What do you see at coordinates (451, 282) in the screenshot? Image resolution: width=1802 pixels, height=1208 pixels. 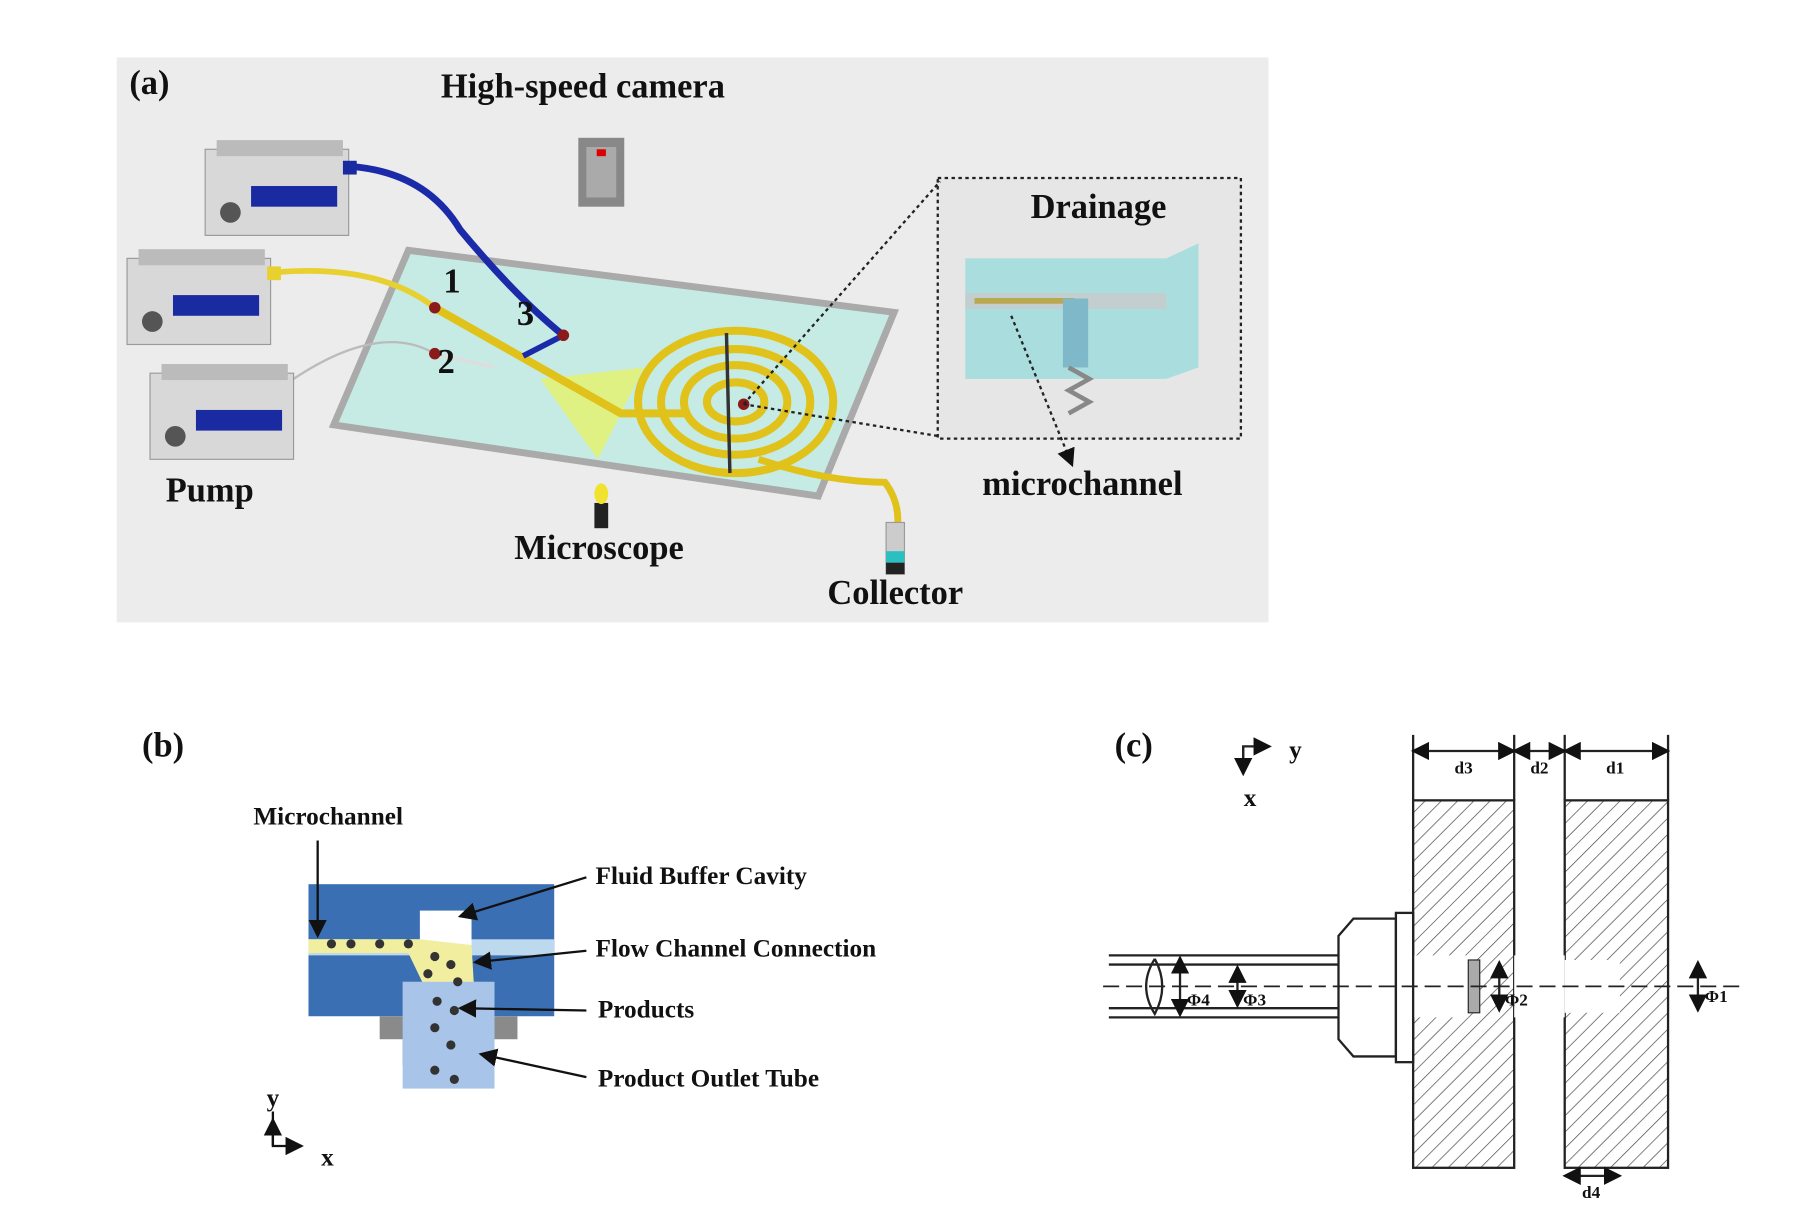 I see `inlet-label: 1` at bounding box center [451, 282].